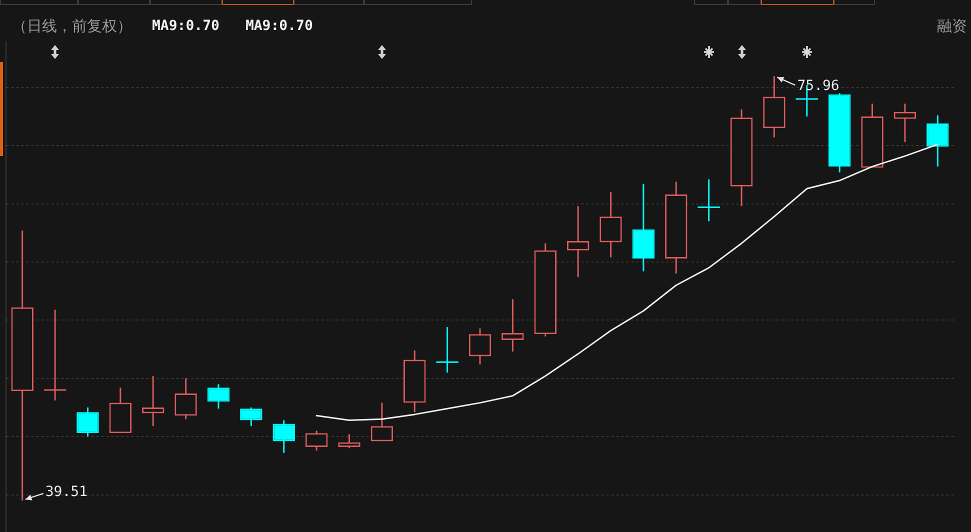 The image size is (971, 532). I want to click on annotation: 39.51, so click(66, 492).